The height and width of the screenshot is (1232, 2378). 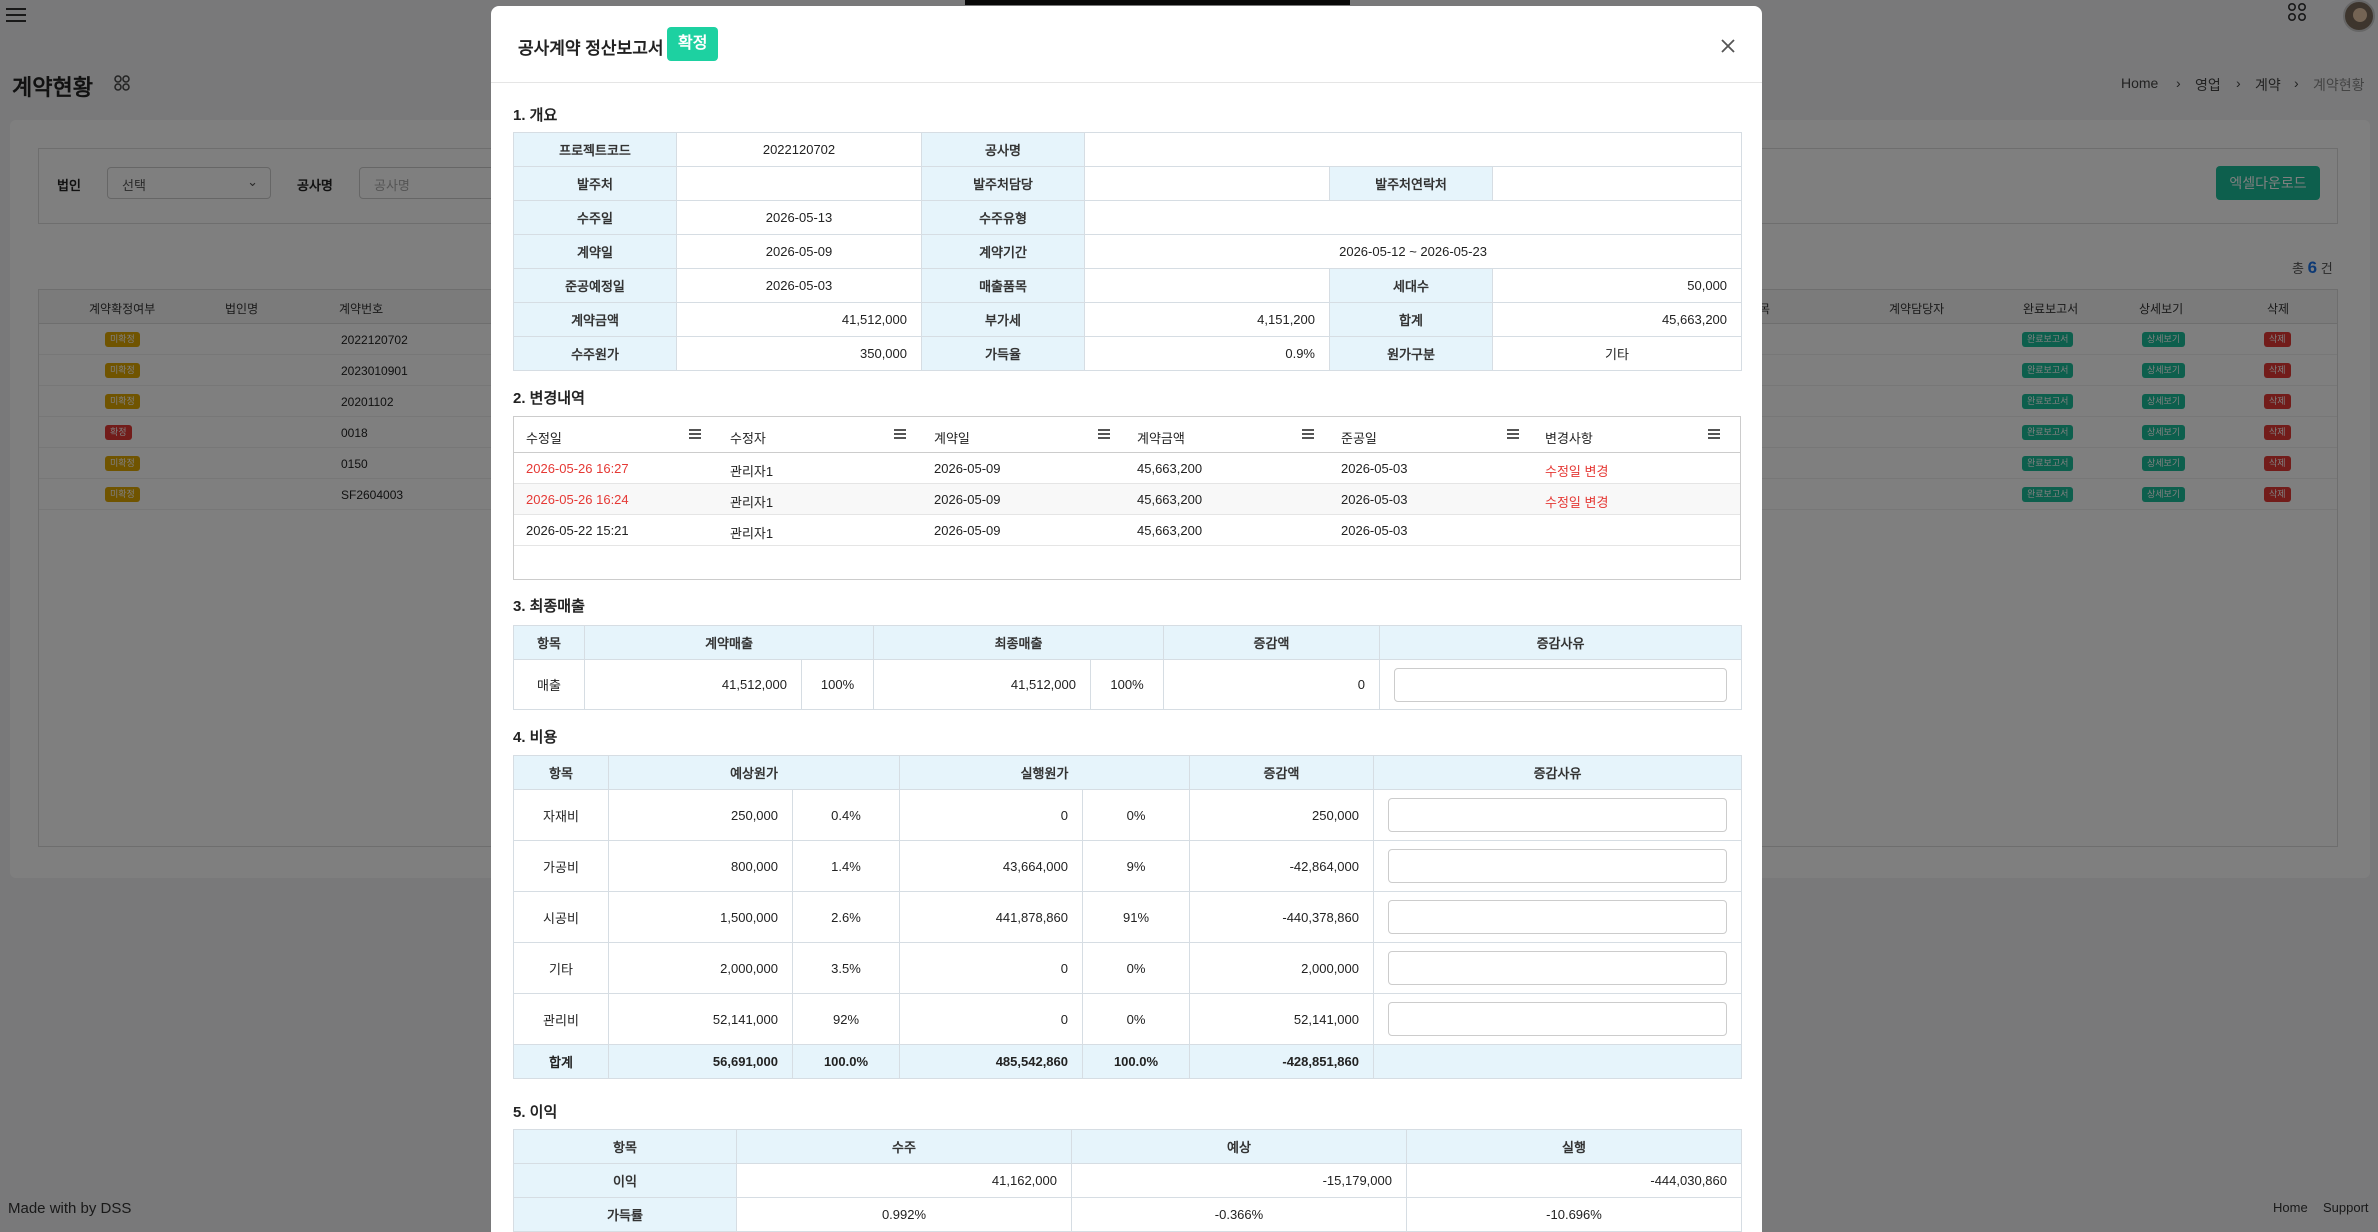 What do you see at coordinates (1411, 285) in the screenshot?
I see `households-label: 세대수` at bounding box center [1411, 285].